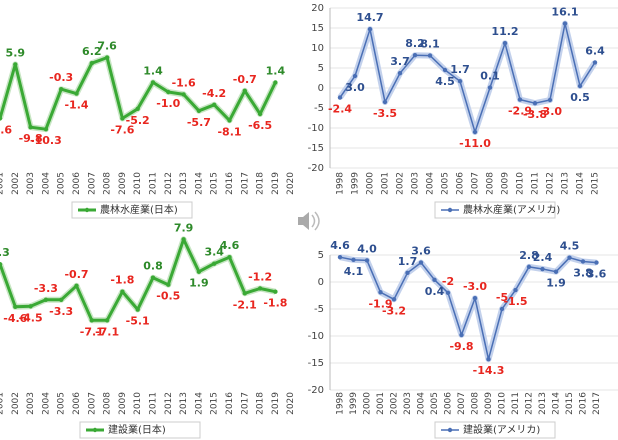  I want to click on x-tick-label: 2005, so click(62, 403).